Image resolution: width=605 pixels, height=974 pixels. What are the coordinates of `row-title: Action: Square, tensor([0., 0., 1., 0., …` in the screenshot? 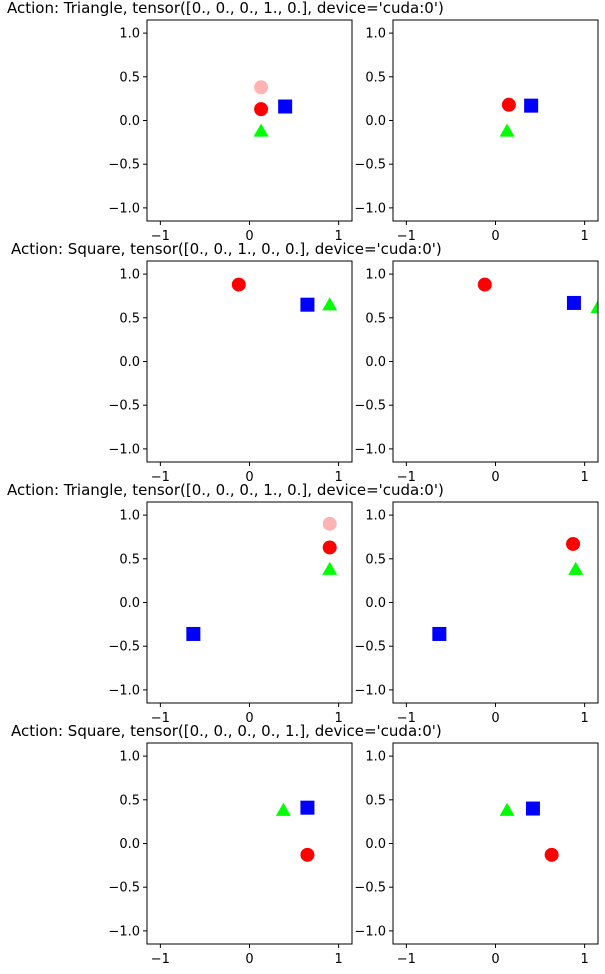 It's located at (226, 249).